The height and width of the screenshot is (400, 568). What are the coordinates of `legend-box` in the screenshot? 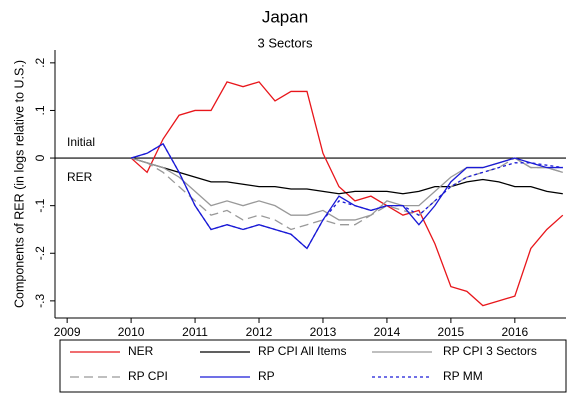 It's located at (313, 366).